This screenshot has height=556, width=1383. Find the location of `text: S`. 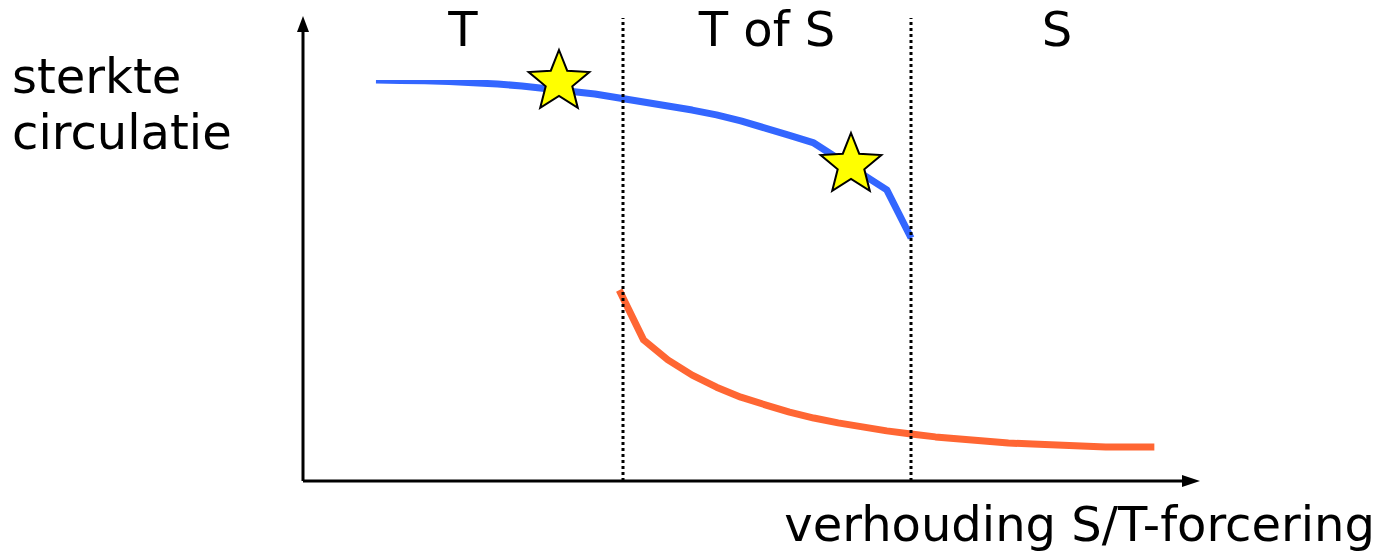

text: S is located at coordinates (1057, 29).